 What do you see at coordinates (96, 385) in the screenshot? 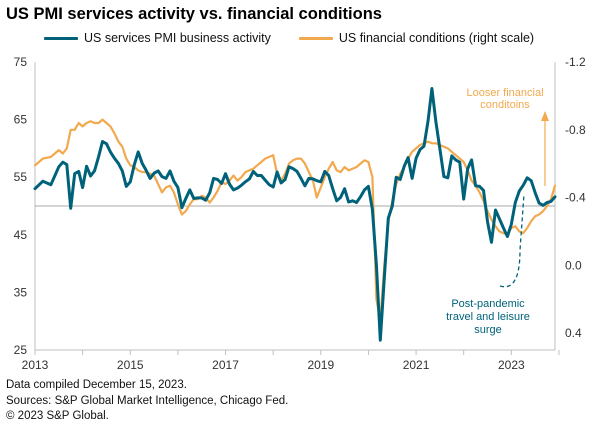
I see `footer-compiled-date: Data compiled December 15, 2023.` at bounding box center [96, 385].